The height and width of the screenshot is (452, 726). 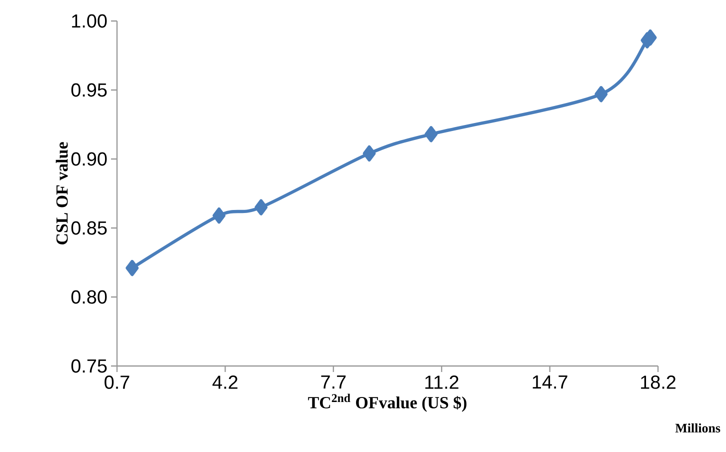 I want to click on y-tick-label: 0.90, so click(x=89, y=159).